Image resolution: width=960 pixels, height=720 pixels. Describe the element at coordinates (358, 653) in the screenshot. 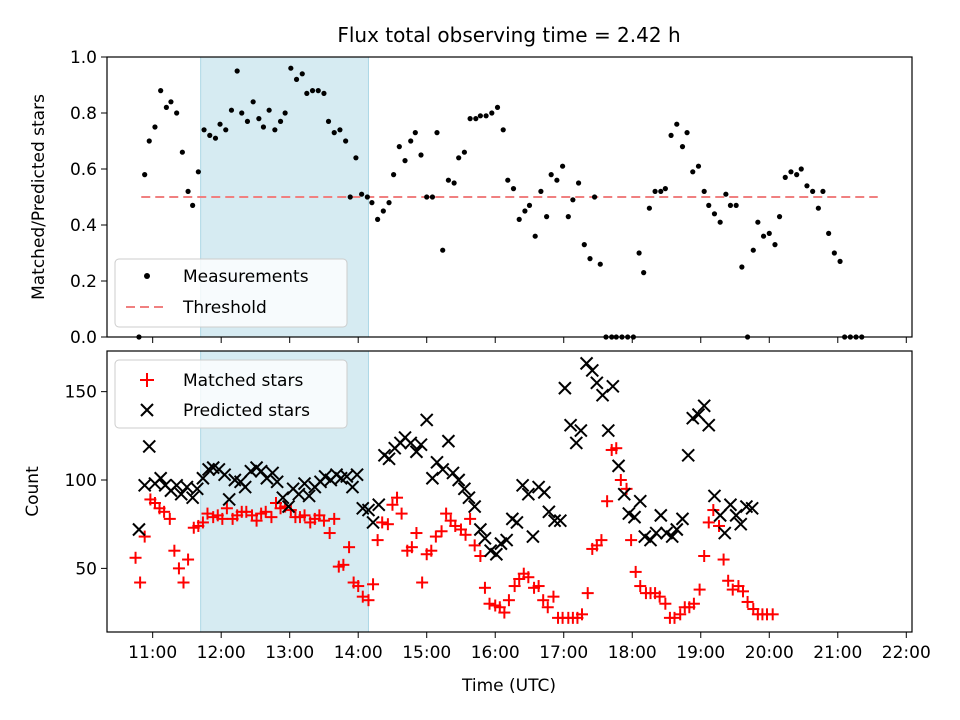

I see `x-tick-label: 14:00` at that location.